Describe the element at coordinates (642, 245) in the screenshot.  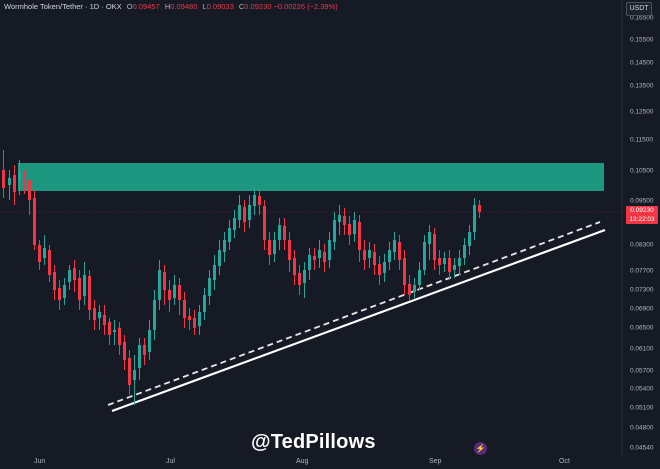
I see `y-tick-label: 0.08300` at that location.